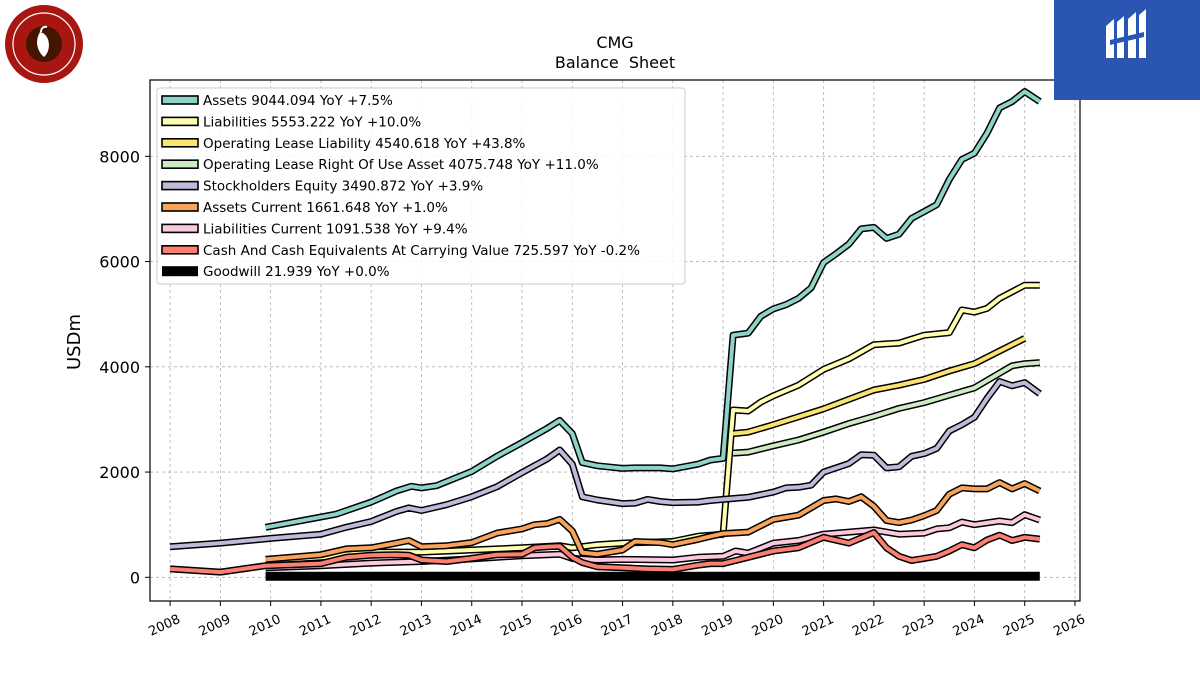 Image resolution: width=1200 pixels, height=675 pixels. What do you see at coordinates (296, 272) in the screenshot?
I see `legend-label: Goodwill 21.939 YoY +0.0%` at bounding box center [296, 272].